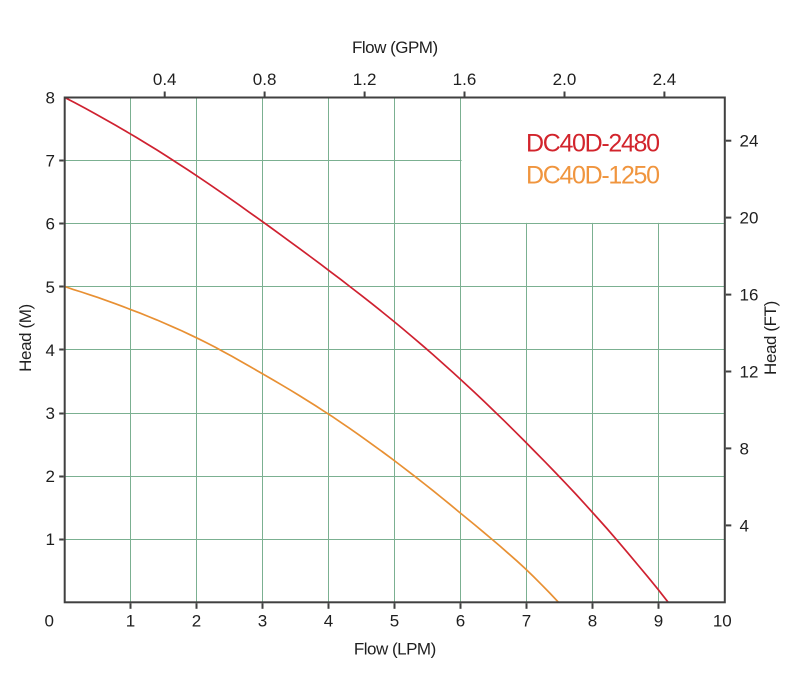 The width and height of the screenshot is (800, 700). I want to click on svg-text: 1.6, so click(465, 79).